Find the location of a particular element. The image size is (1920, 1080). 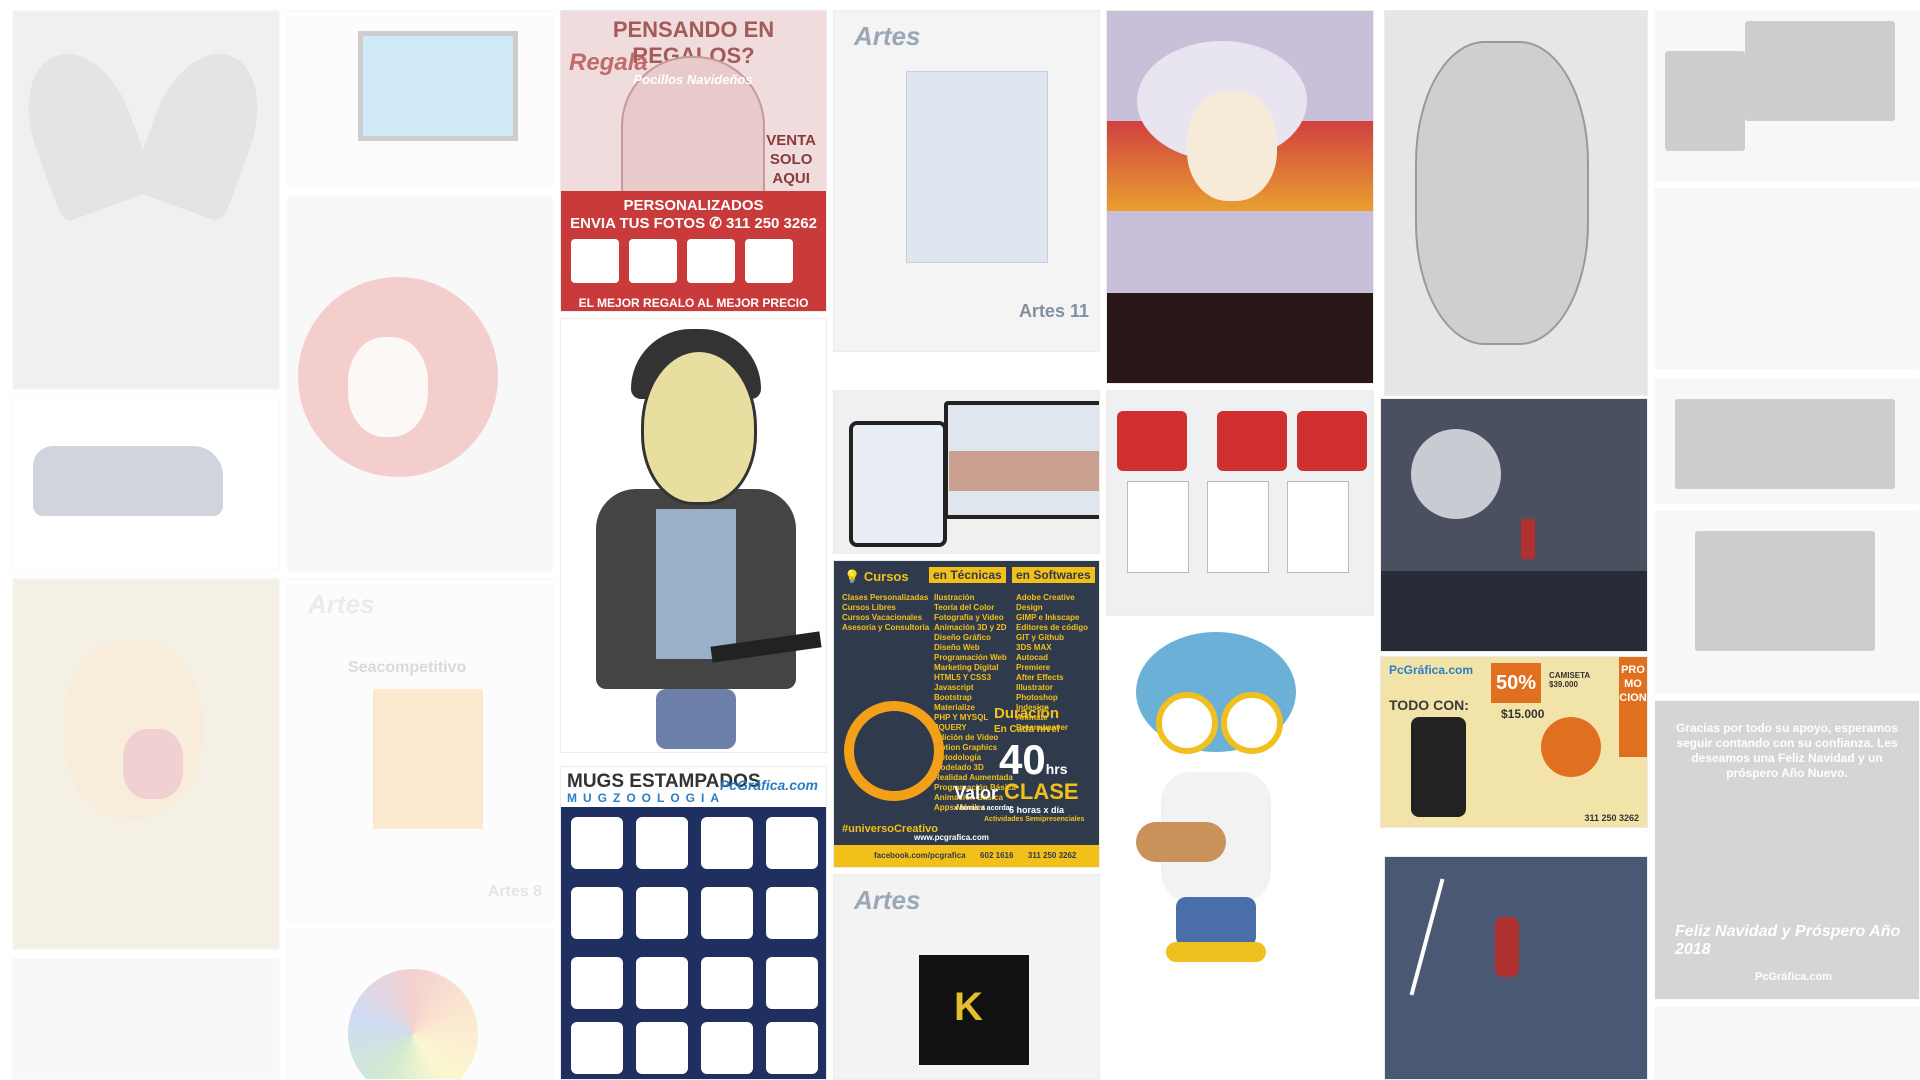

gallery-tile-3d-painter-character is located at coordinates (1240, 837).